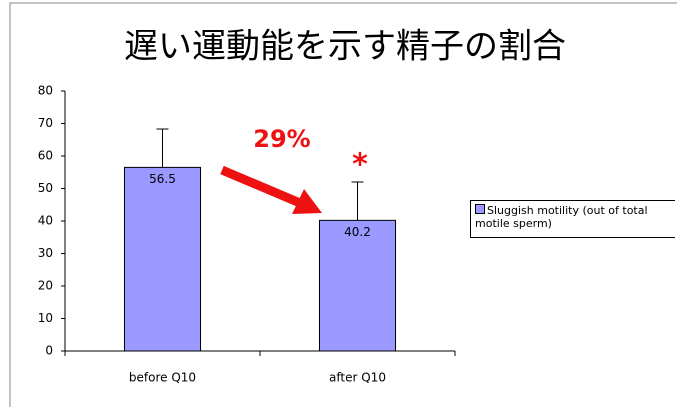 The height and width of the screenshot is (407, 677). I want to click on x-tick-label: before Q10, so click(162, 378).